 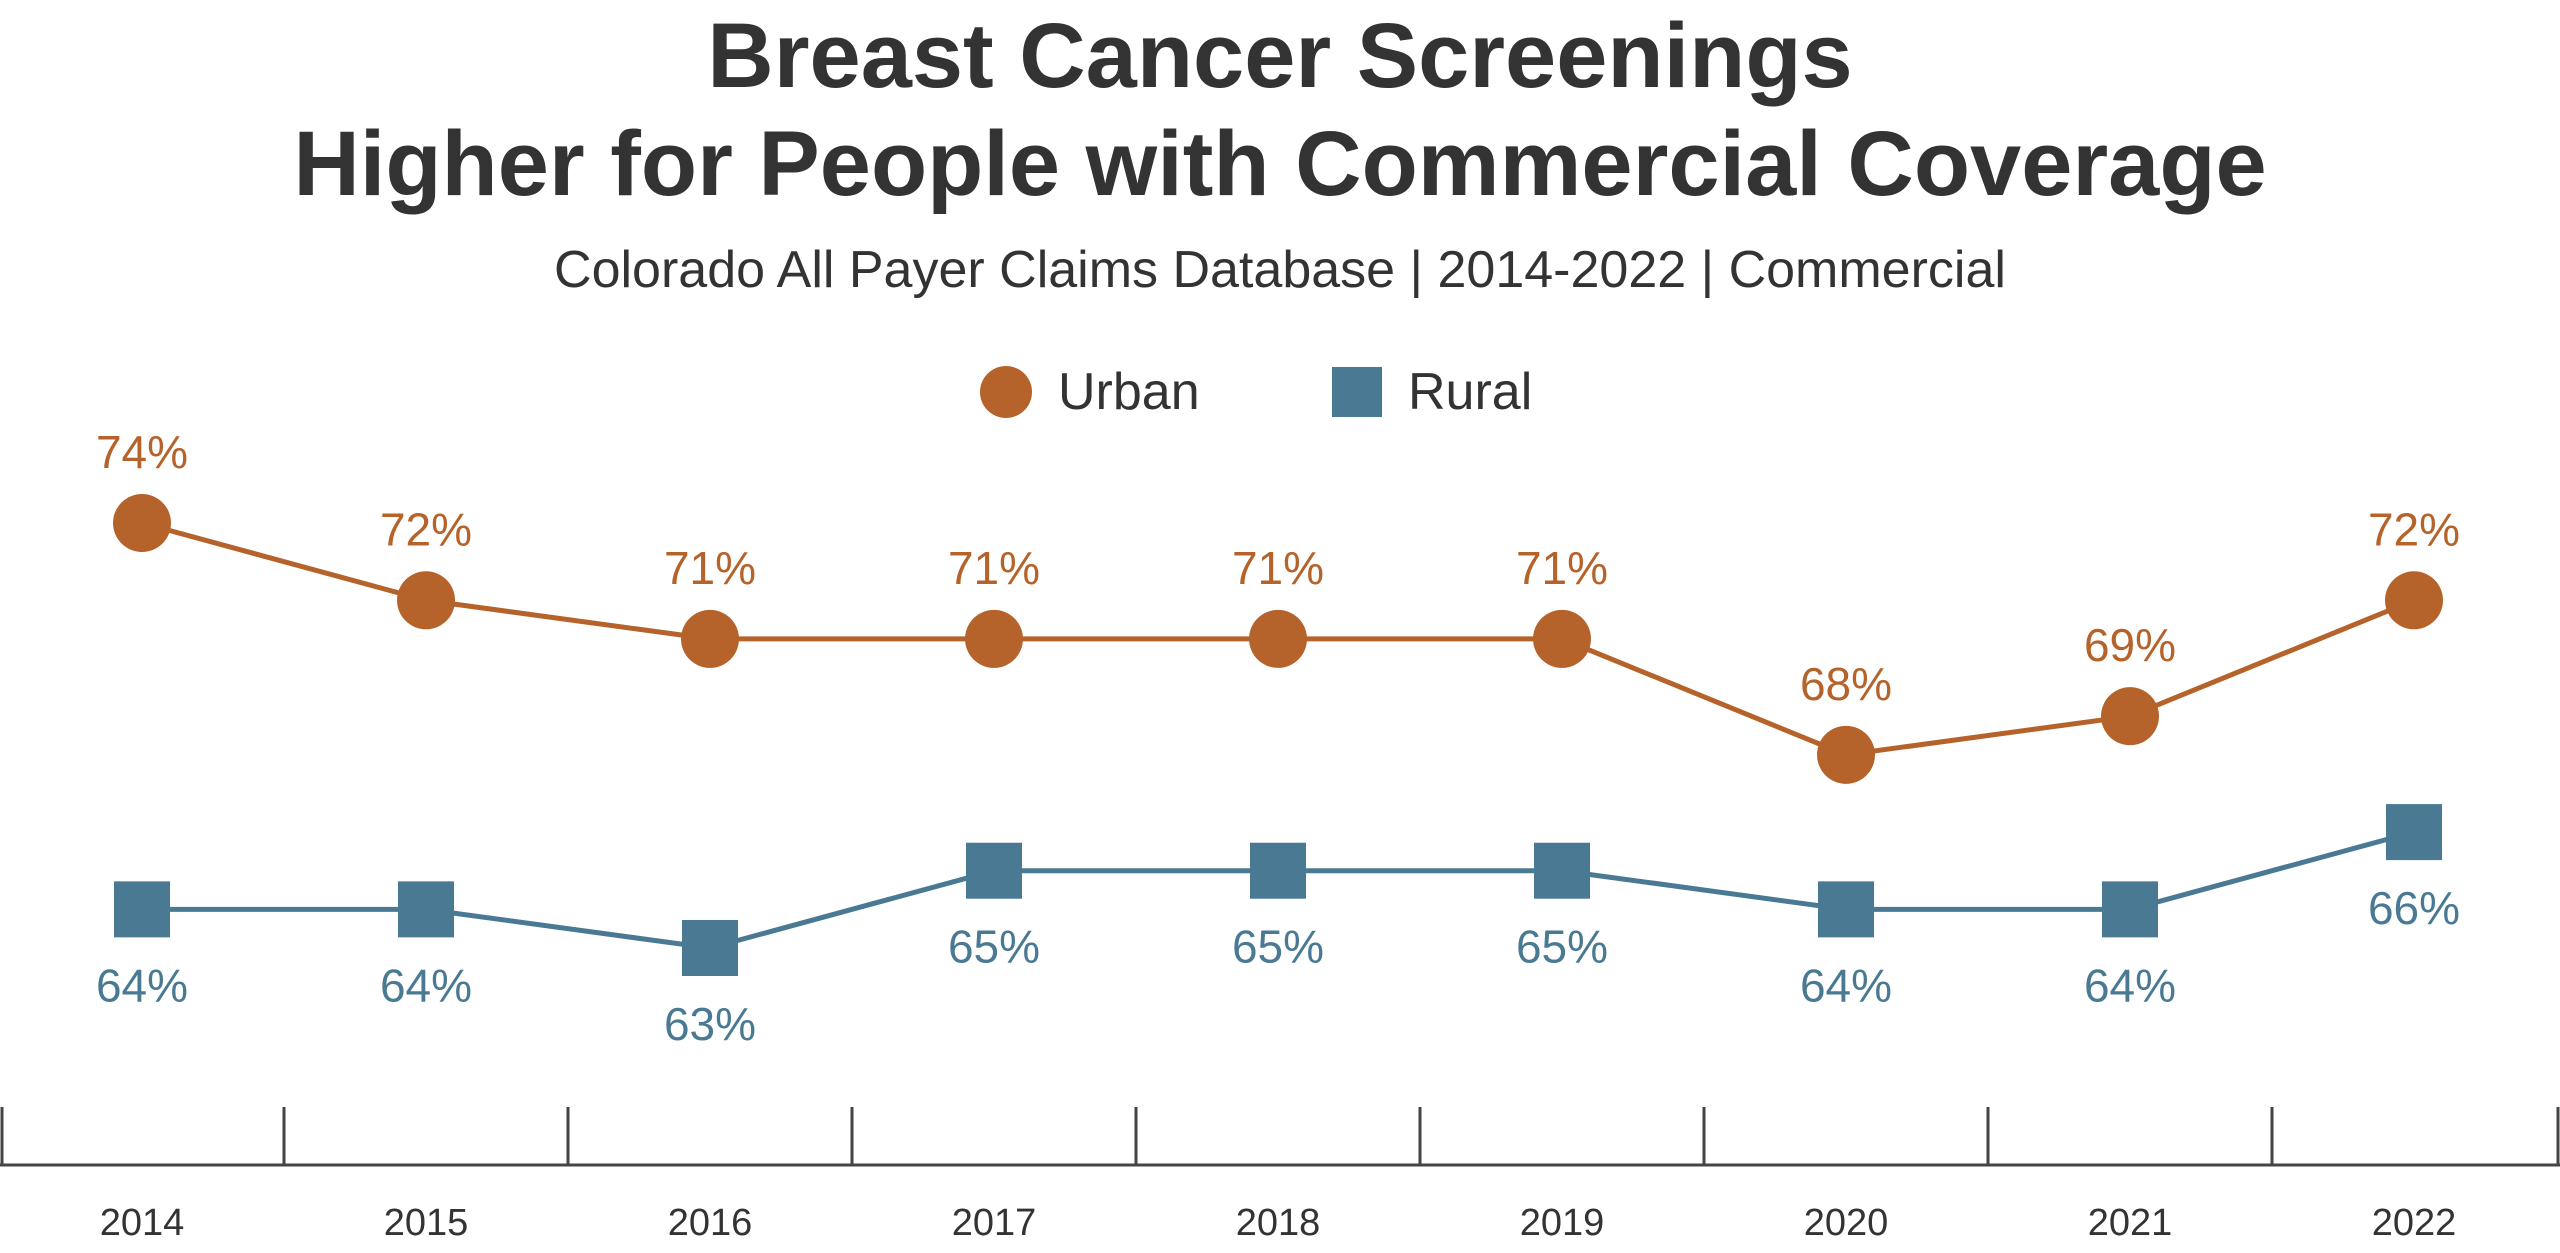 I want to click on point-rural-2014, so click(x=142, y=909).